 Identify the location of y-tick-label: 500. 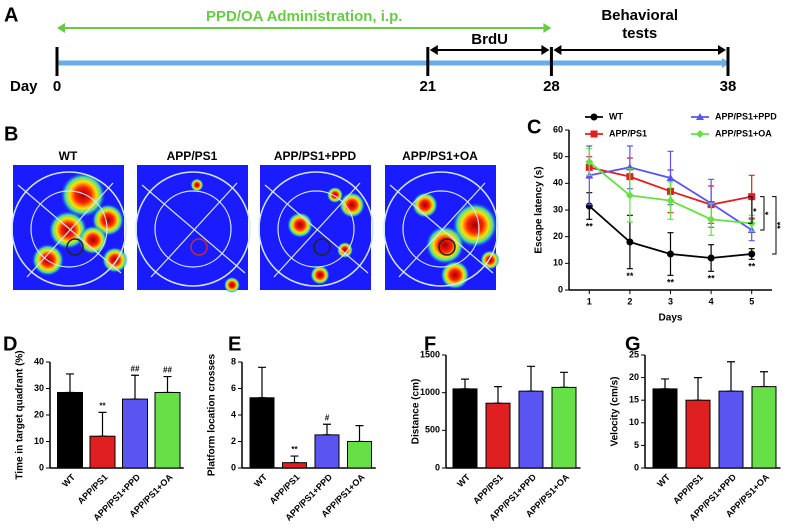
(432, 430).